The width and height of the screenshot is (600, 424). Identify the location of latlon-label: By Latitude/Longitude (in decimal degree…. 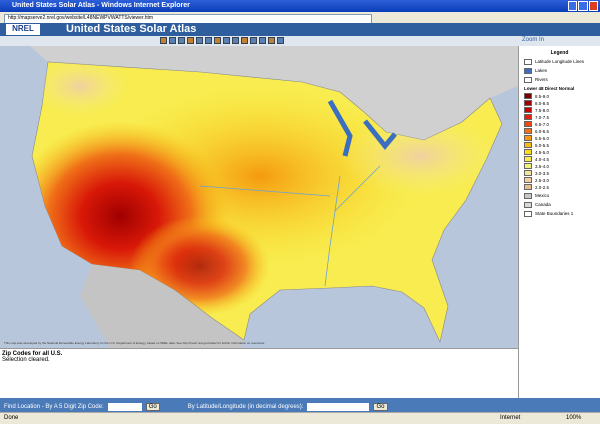
(245, 406).